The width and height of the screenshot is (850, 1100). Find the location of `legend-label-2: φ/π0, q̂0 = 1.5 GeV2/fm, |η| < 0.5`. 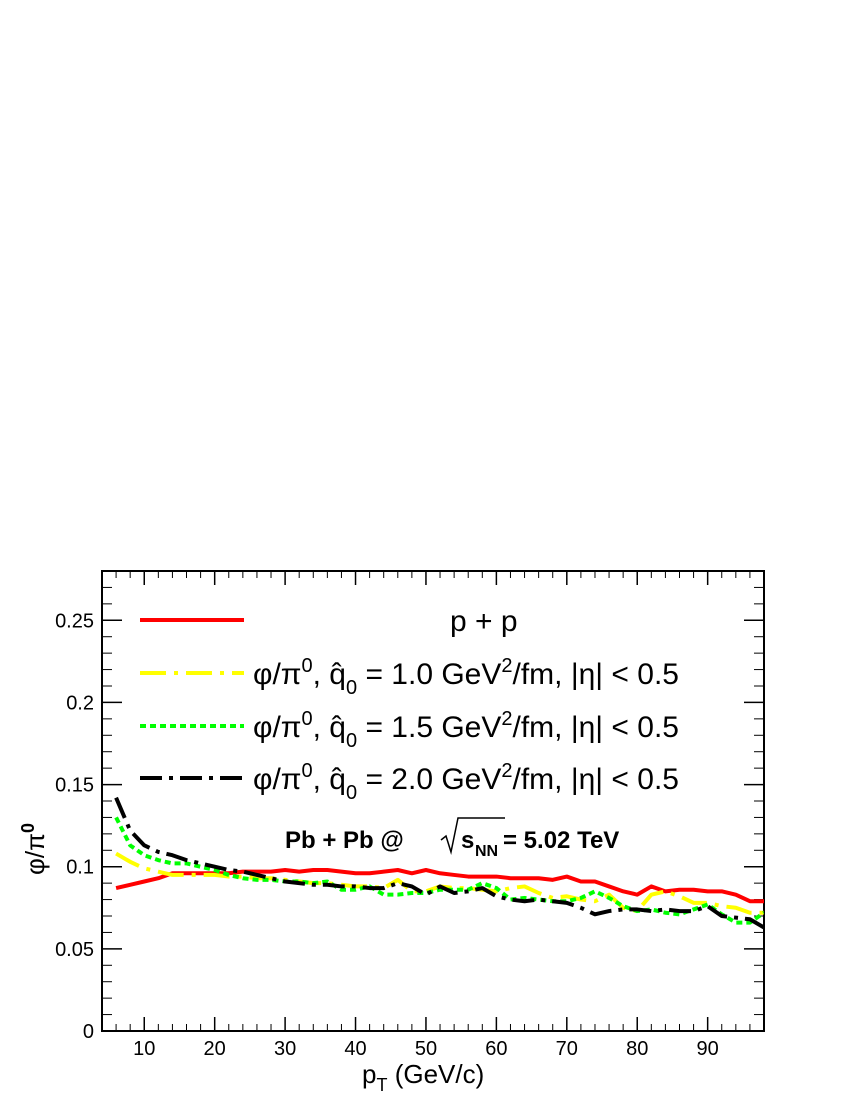

legend-label-2: φ/π0, q̂0 = 1.5 GeV2/fm, |η| < 0.5 is located at coordinates (466, 730).